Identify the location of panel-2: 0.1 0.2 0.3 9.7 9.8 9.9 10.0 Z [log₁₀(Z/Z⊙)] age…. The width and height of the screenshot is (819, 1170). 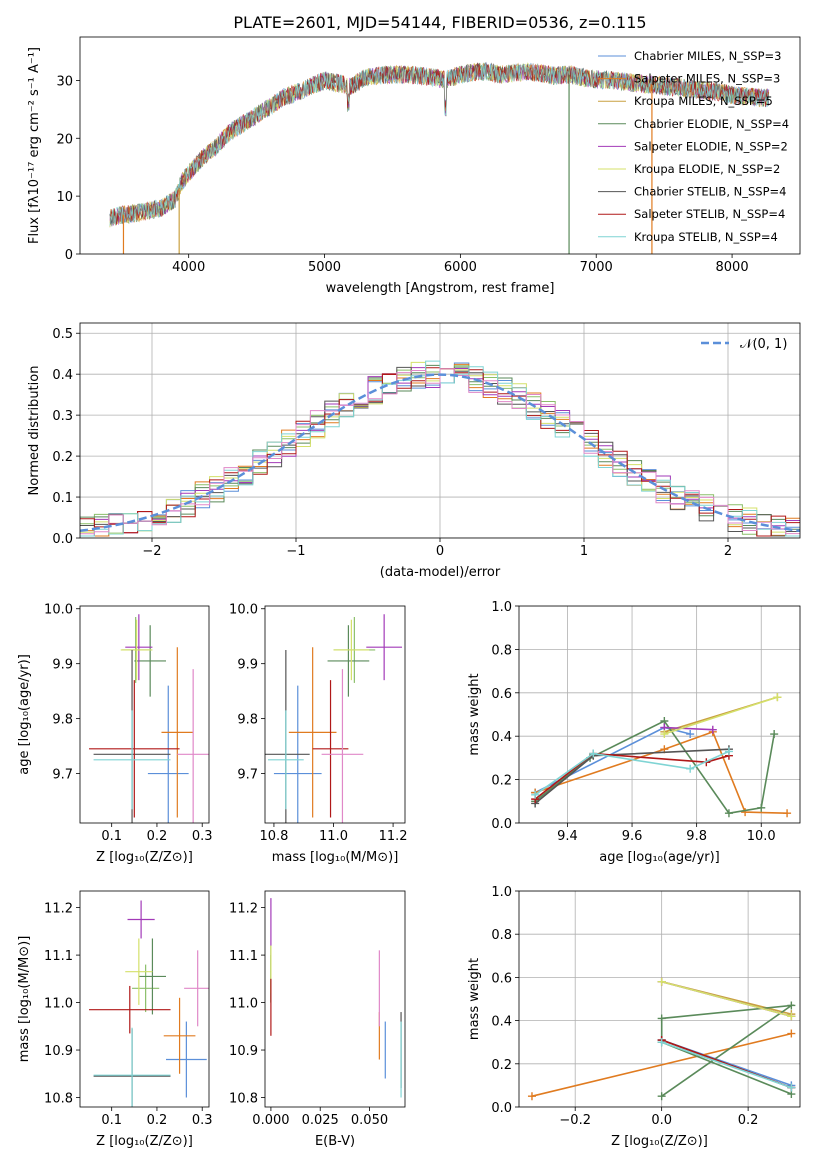
(115, 734).